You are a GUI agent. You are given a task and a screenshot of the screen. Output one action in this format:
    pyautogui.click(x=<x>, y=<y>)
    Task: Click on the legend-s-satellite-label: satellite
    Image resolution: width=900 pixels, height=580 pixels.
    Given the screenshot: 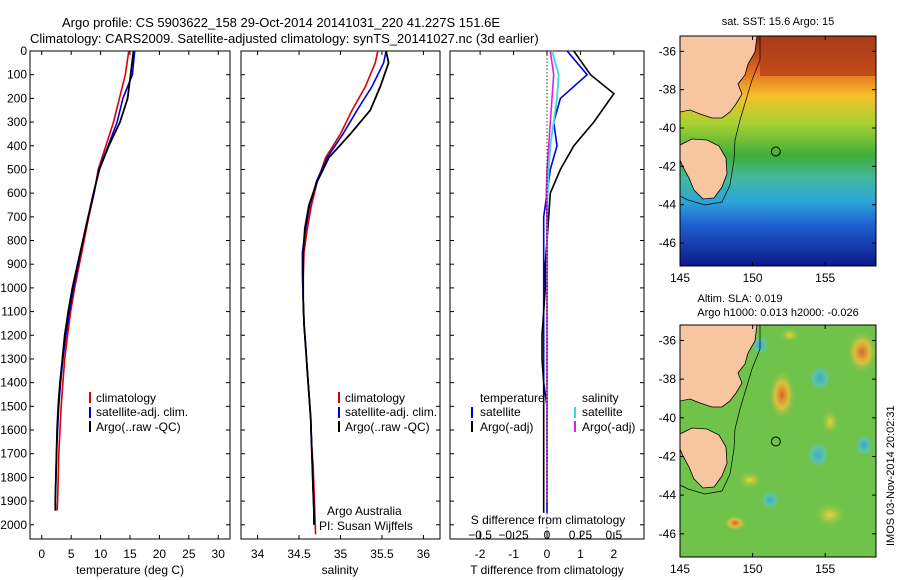 What is the action you would take?
    pyautogui.click(x=602, y=412)
    